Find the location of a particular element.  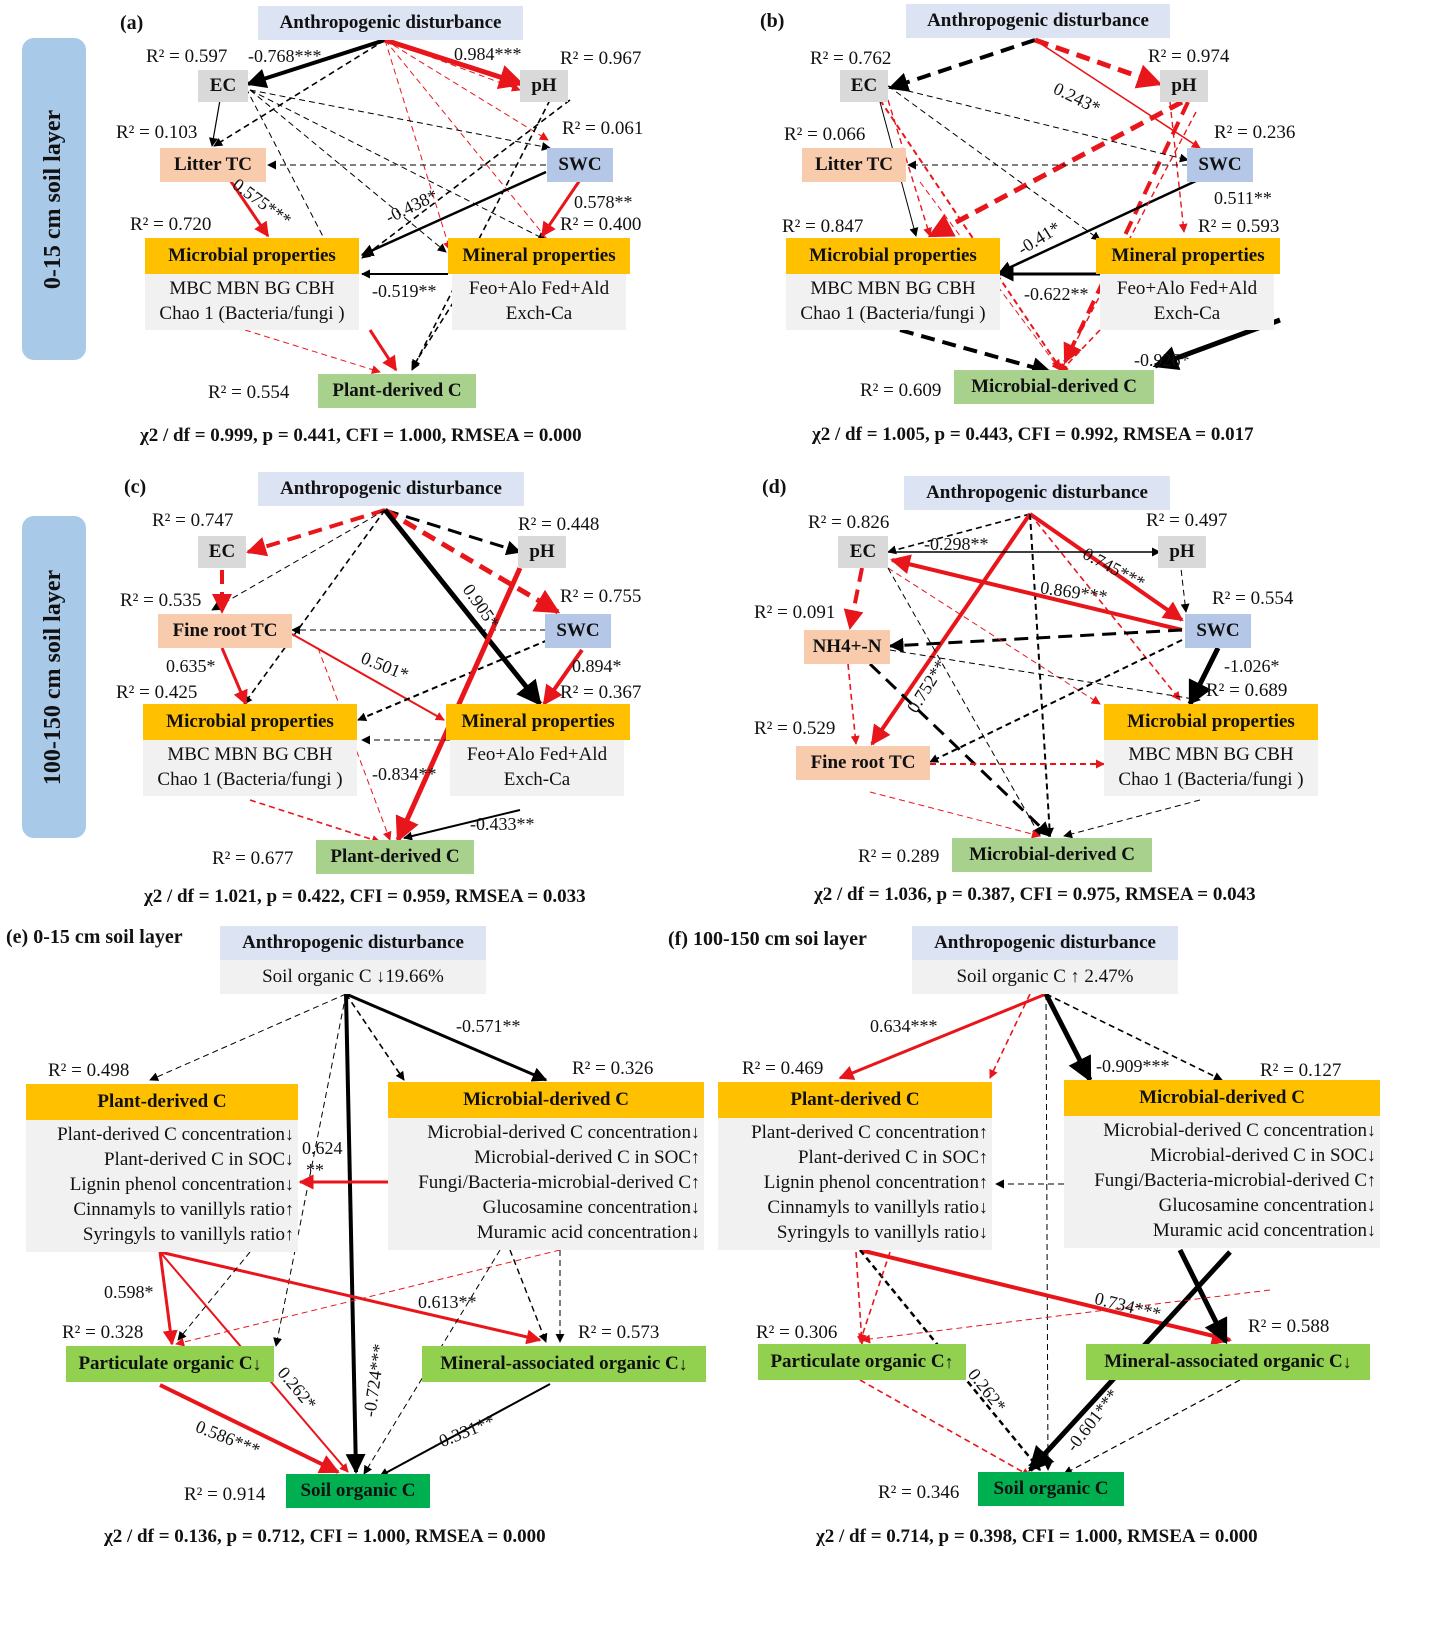

b-r2-ec: R² = 0.762 is located at coordinates (851, 58).